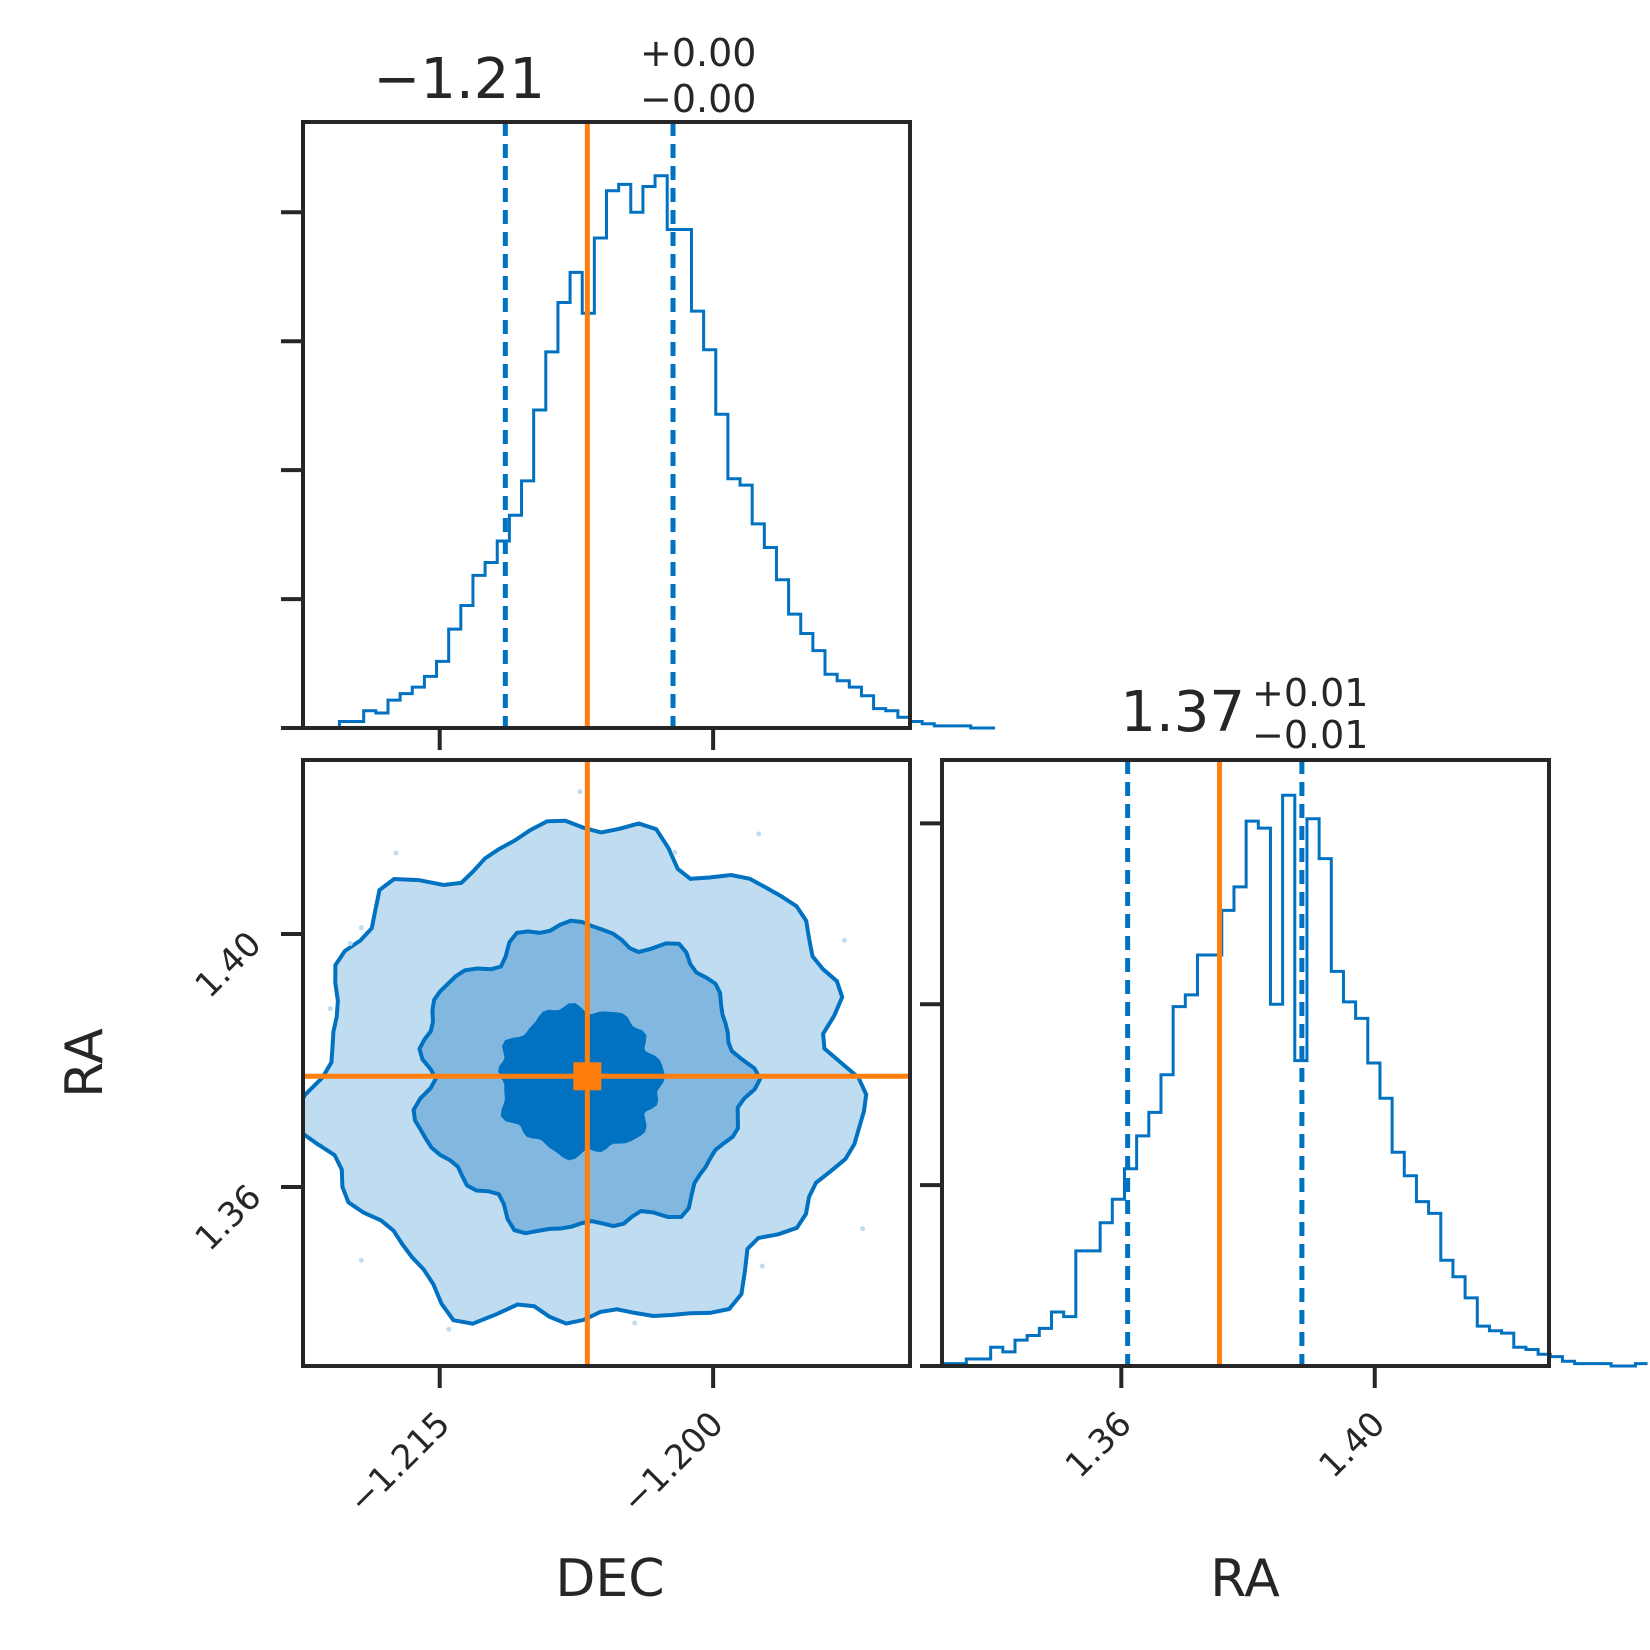  I want to click on dec-histogram-title: −1.21, so click(459, 79).